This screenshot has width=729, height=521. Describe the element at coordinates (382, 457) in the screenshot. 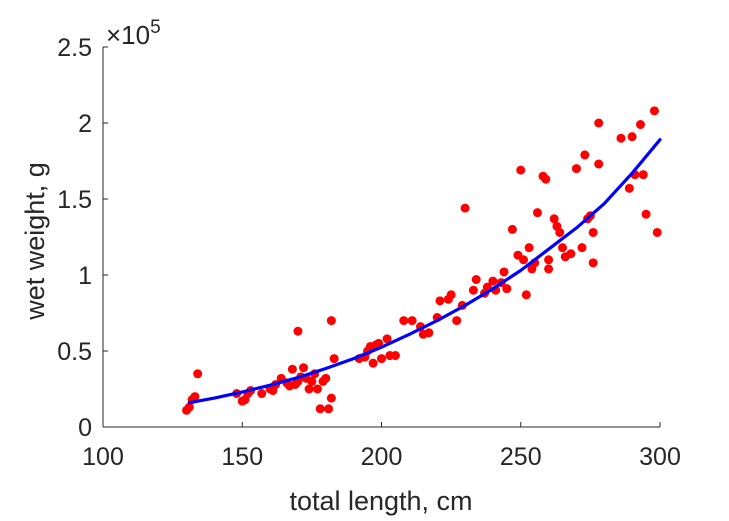

I see `x-tick-label: 200` at that location.